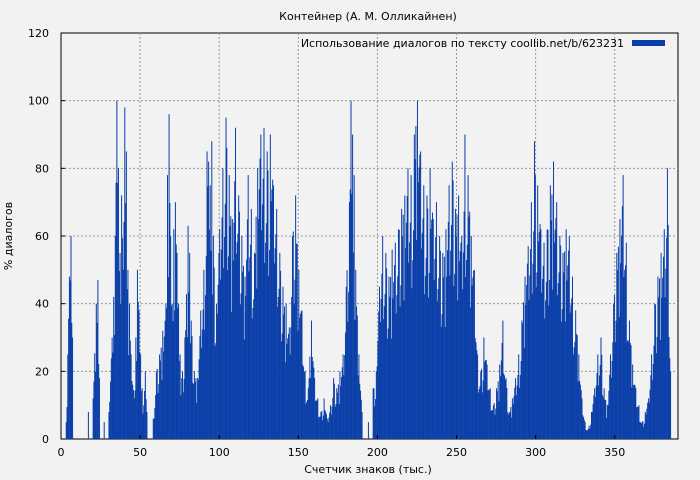 Image resolution: width=700 pixels, height=480 pixels. I want to click on x-tick-label: 0, so click(61, 452).